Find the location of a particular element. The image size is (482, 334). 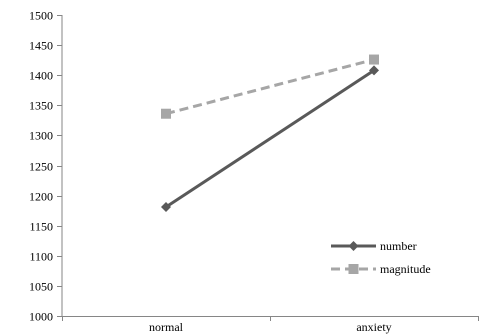

x-axis: normal anxiety is located at coordinates (270, 325).